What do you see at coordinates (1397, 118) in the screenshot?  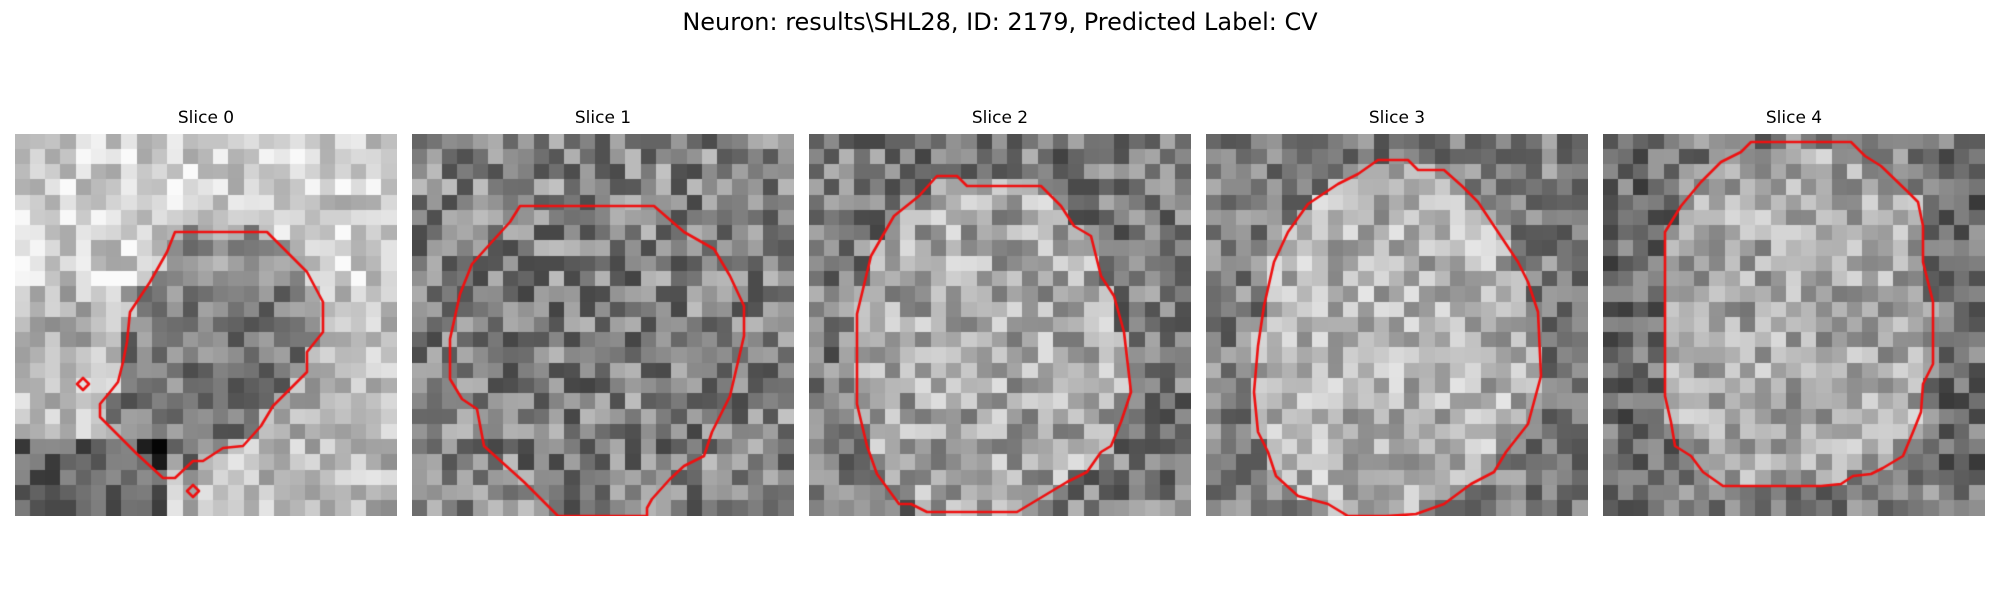 I see `slice-title: Slice 3` at bounding box center [1397, 118].